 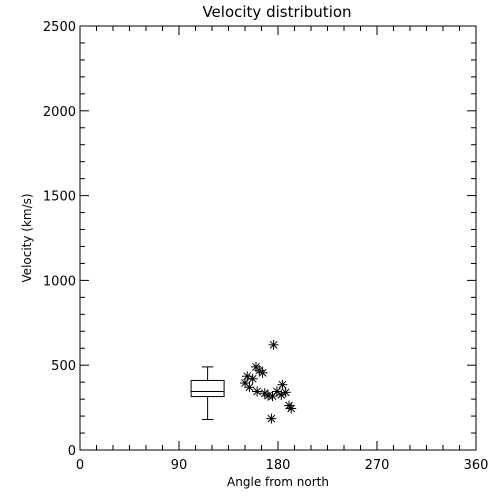 I want to click on x-tick-label: 270, so click(x=377, y=465).